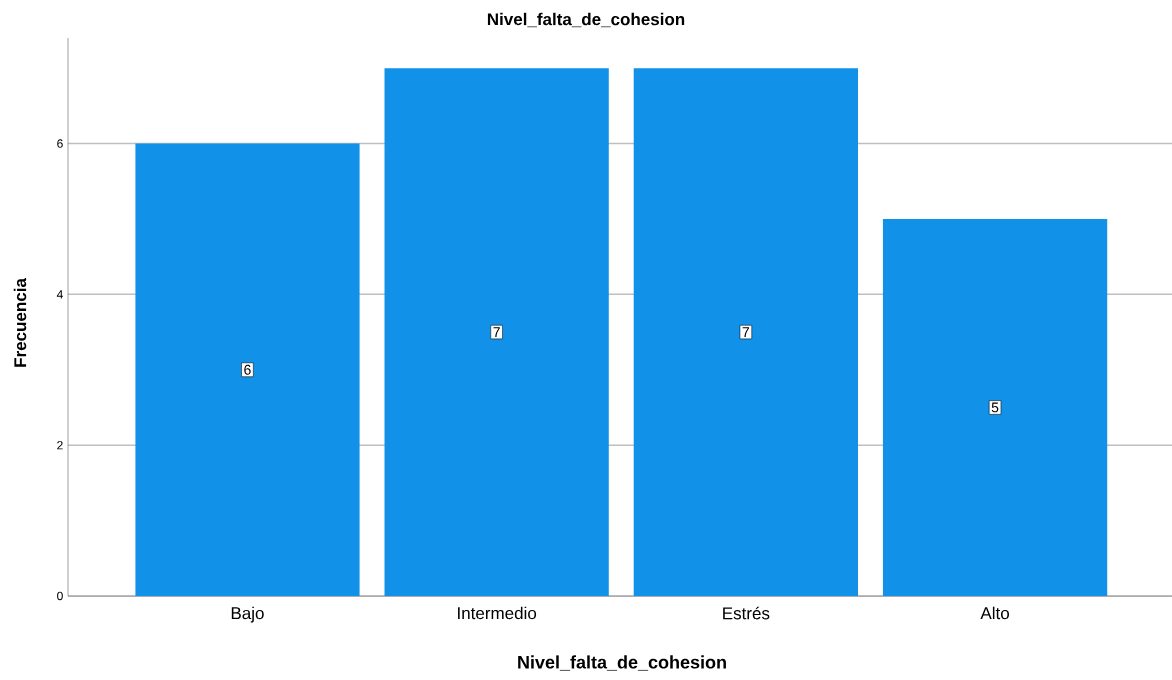  Describe the element at coordinates (622, 663) in the screenshot. I see `x-axis-title: Nivel_falta_de_cohesion` at that location.